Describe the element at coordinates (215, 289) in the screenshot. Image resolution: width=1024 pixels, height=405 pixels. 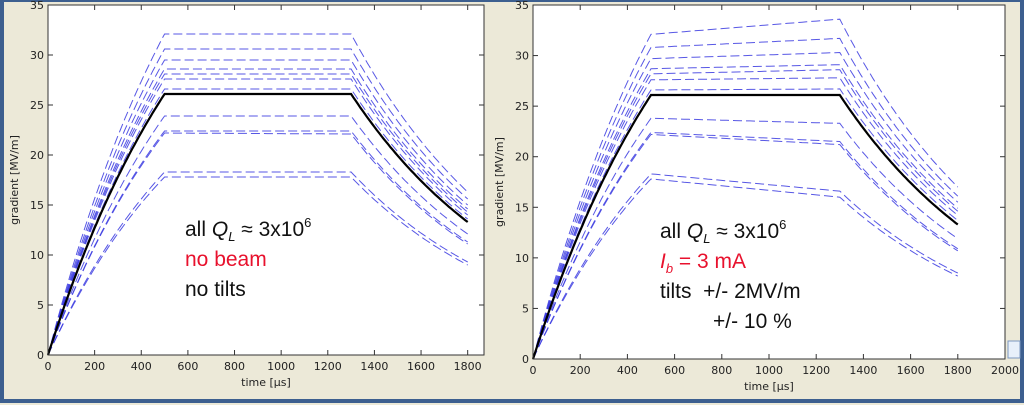
I see `annotation-tilts: no tilts` at that location.